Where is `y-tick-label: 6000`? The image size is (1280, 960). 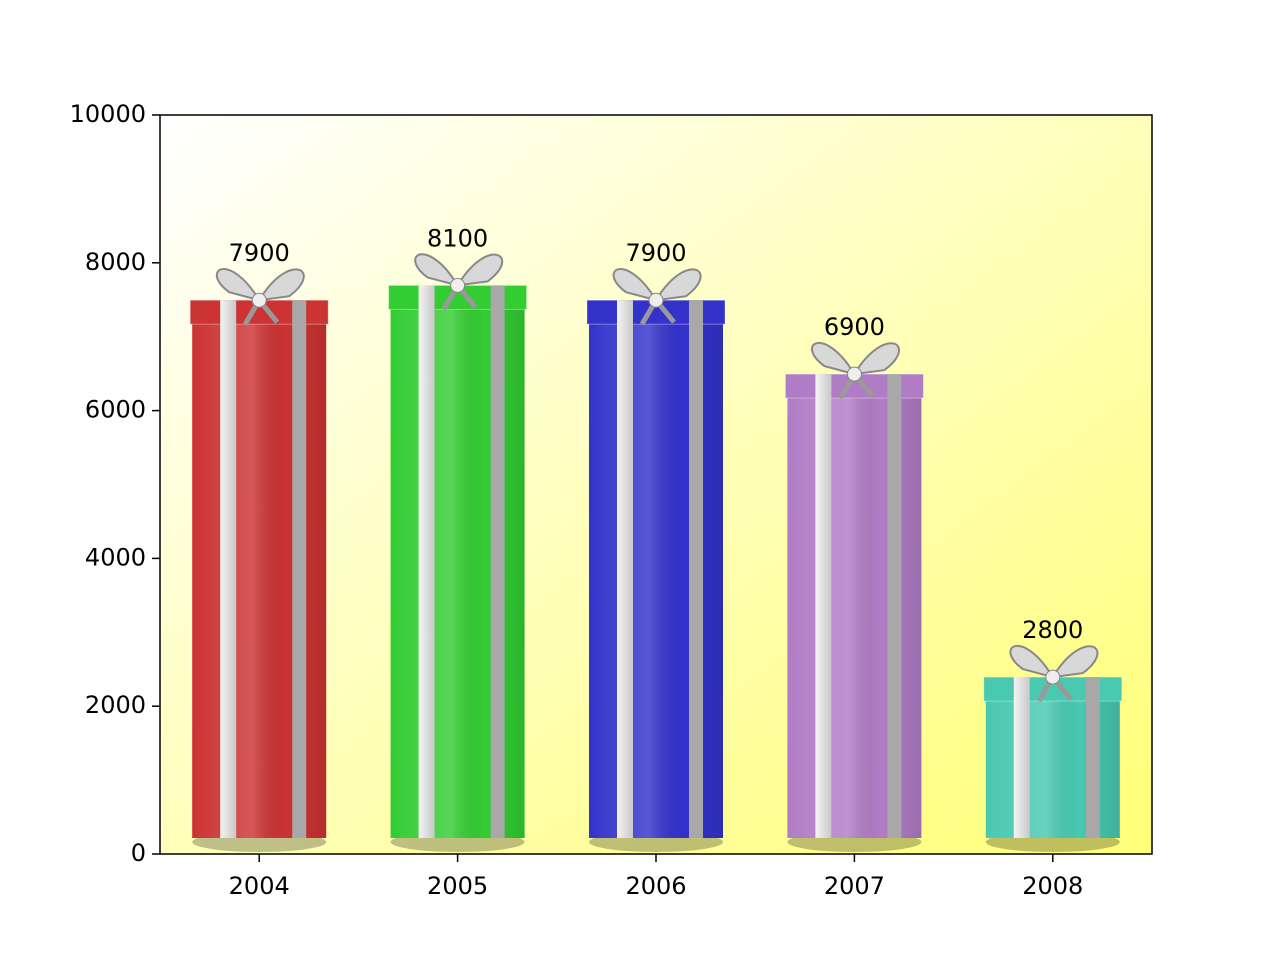
y-tick-label: 6000 is located at coordinates (115, 410).